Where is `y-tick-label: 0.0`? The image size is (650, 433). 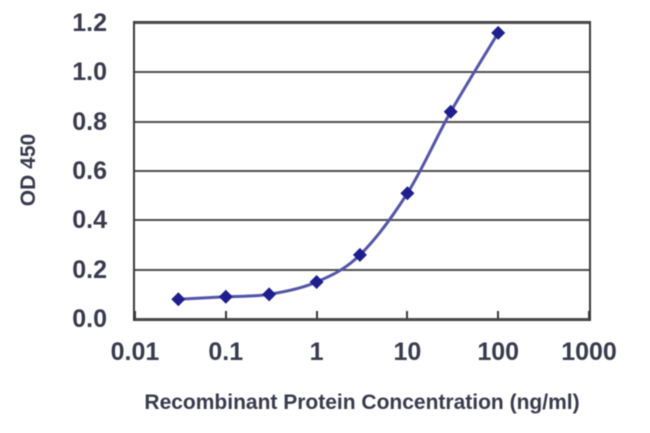 y-tick-label: 0.0 is located at coordinates (89, 319).